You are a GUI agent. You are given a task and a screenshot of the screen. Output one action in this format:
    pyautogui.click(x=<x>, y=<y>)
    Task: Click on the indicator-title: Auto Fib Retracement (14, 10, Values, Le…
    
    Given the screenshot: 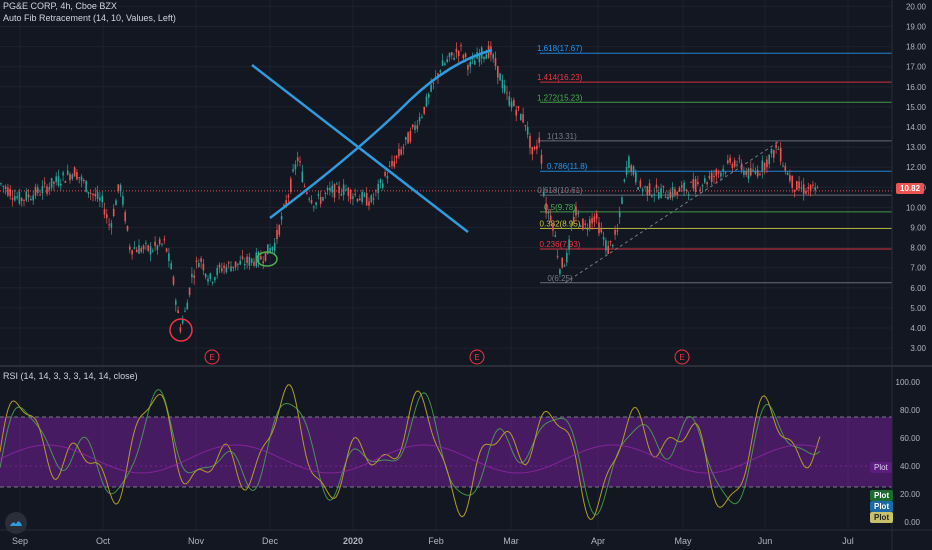 What is the action you would take?
    pyautogui.click(x=89, y=18)
    